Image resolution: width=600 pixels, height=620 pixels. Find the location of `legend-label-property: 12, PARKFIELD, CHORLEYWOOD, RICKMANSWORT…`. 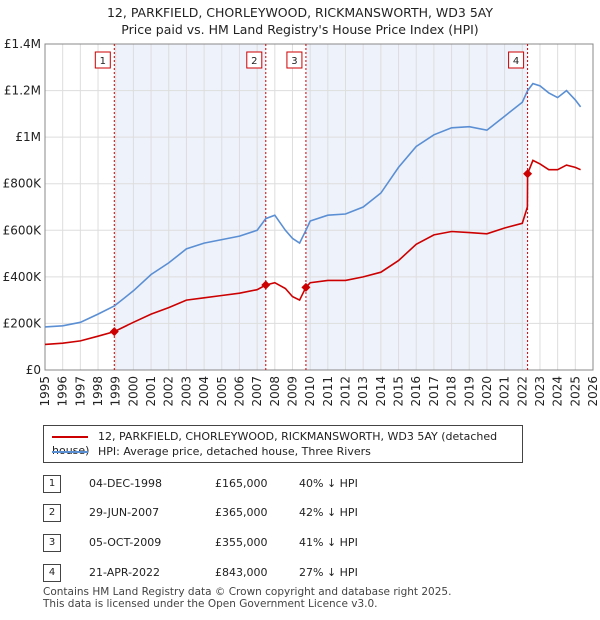

legend-label-property: 12, PARKFIELD, CHORLEYWOOD, RICKMANSWORT… is located at coordinates (275, 443).